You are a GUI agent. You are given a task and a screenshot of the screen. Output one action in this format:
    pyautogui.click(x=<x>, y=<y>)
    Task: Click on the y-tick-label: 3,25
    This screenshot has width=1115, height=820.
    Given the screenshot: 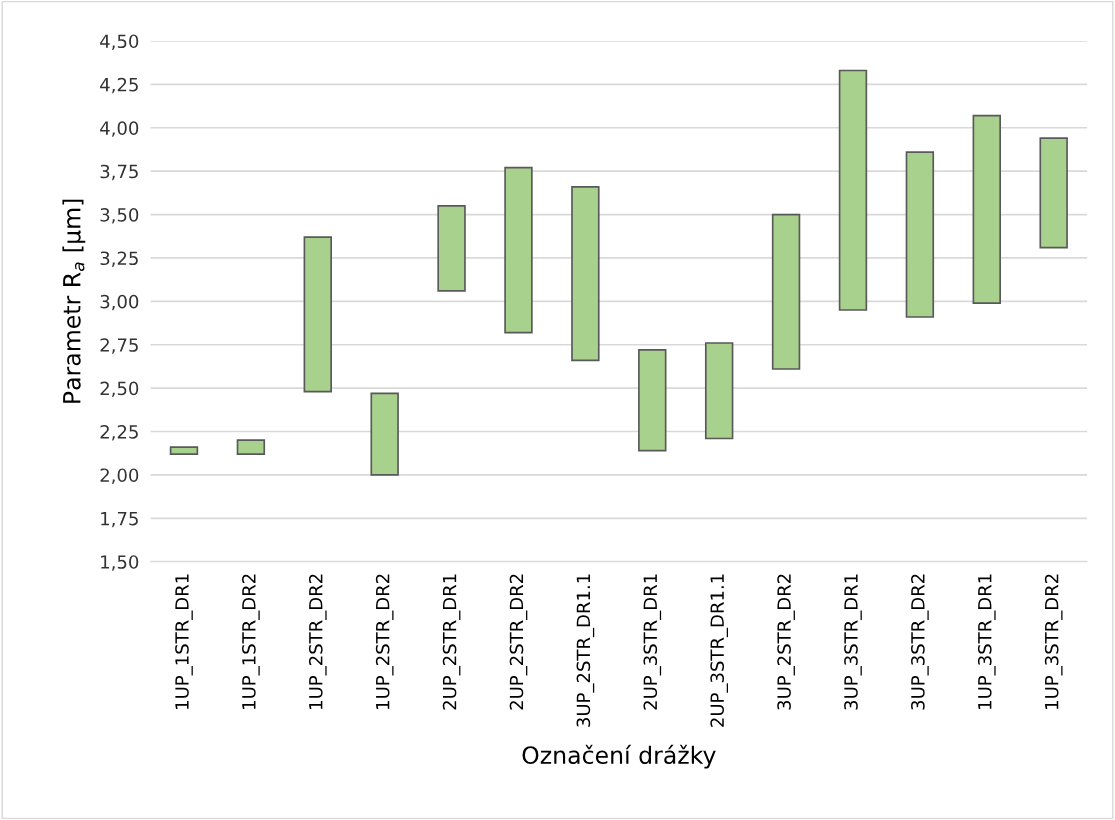 What is the action you would take?
    pyautogui.click(x=119, y=259)
    